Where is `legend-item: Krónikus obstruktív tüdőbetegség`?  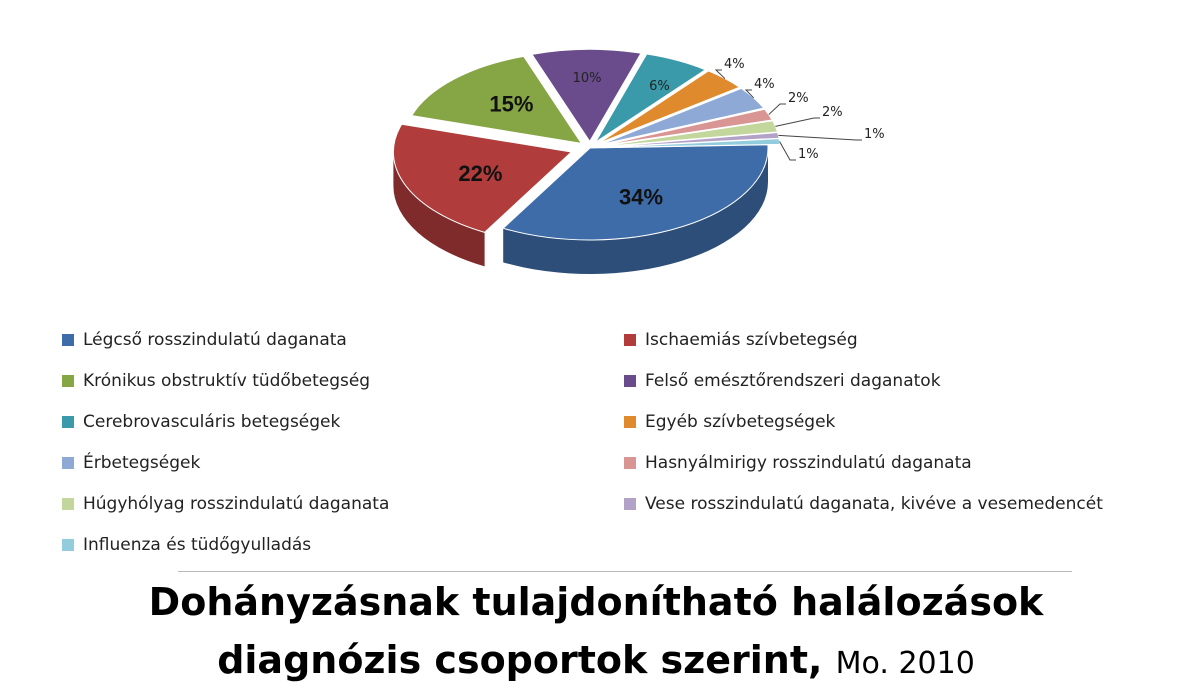
legend-item: Krónikus obstruktív tüdőbetegség is located at coordinates (216, 381).